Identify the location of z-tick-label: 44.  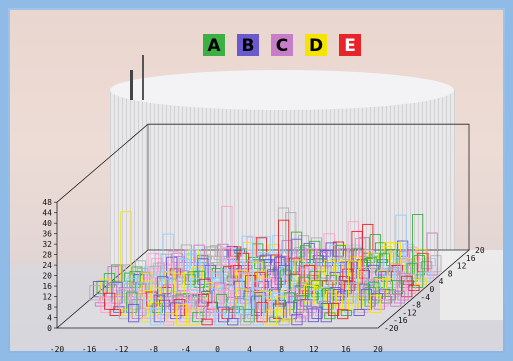
(47, 213).